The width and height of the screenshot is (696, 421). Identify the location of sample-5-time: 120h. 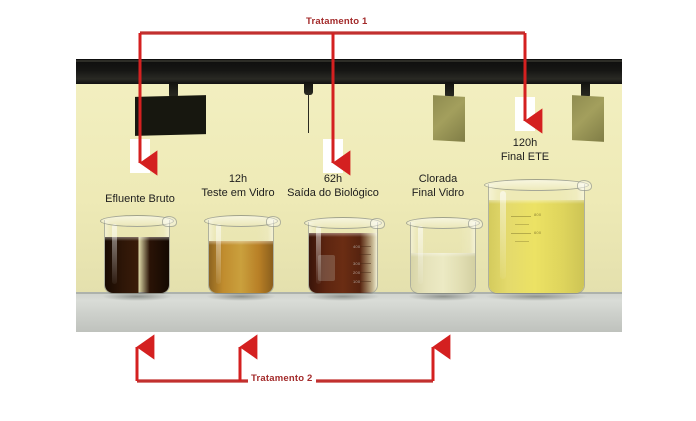
(525, 143).